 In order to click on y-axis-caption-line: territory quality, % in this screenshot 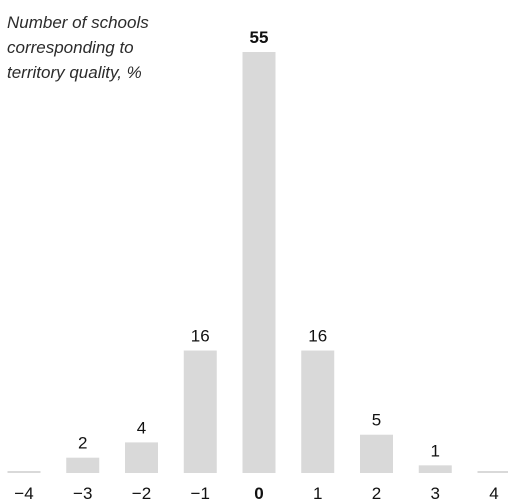, I will do `click(74, 72)`.